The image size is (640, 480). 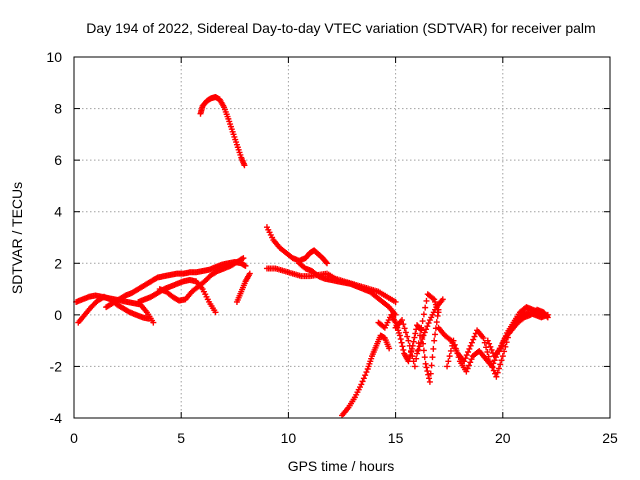 I want to click on x-tick-label: 15, so click(x=396, y=438).